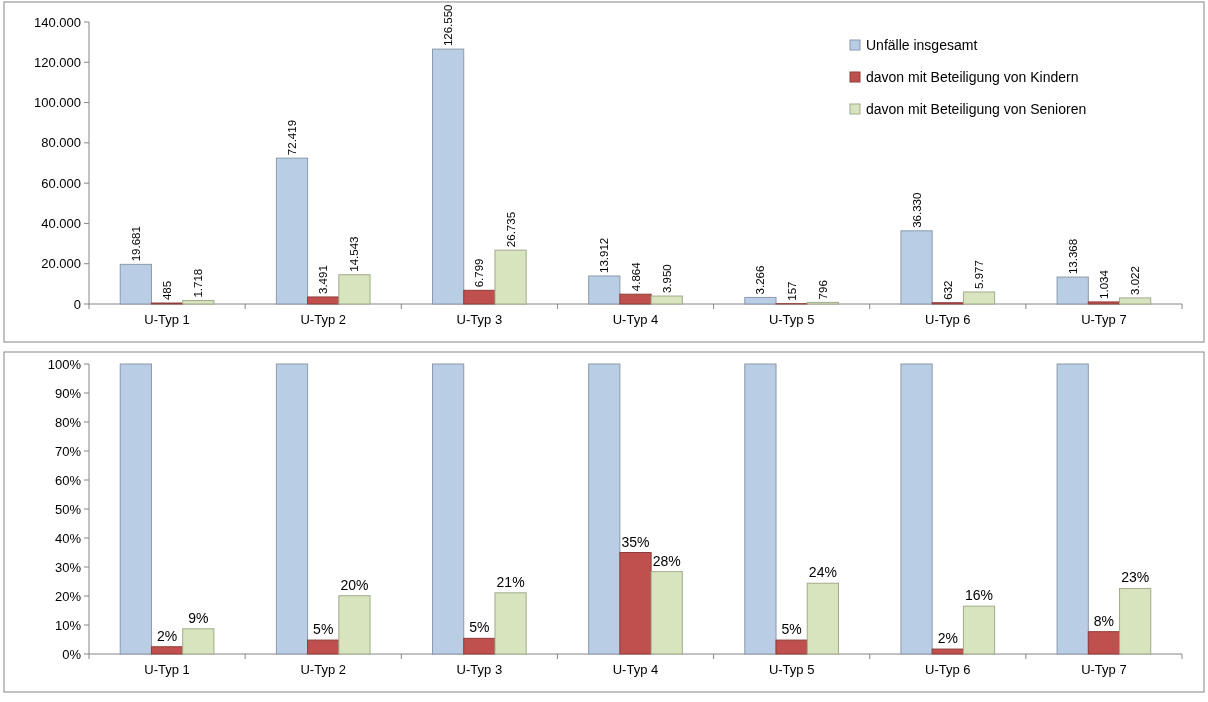 Image resolution: width=1208 pixels, height=702 pixels. What do you see at coordinates (635, 541) in the screenshot?
I see `data-label: 35%` at bounding box center [635, 541].